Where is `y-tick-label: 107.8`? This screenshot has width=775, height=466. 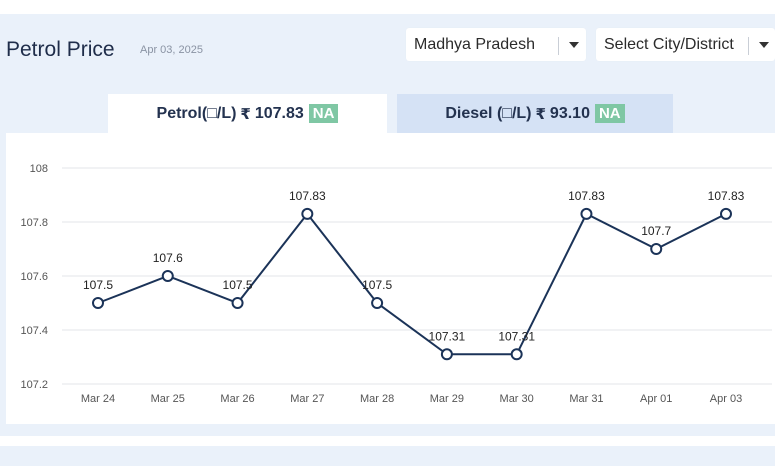 y-tick-label: 107.8 is located at coordinates (34, 223).